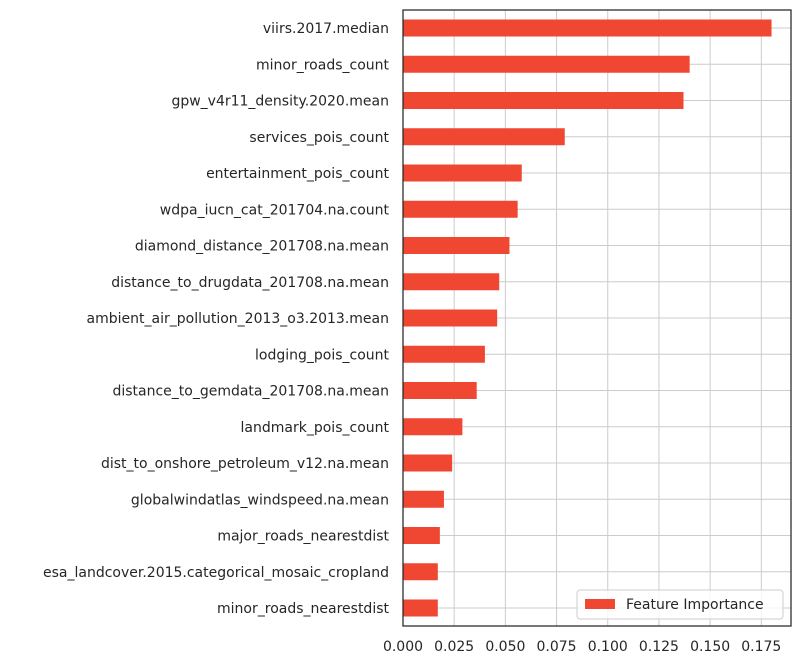 This screenshot has height=664, width=800. I want to click on y-tick-label: services_pois_count, so click(319, 138).